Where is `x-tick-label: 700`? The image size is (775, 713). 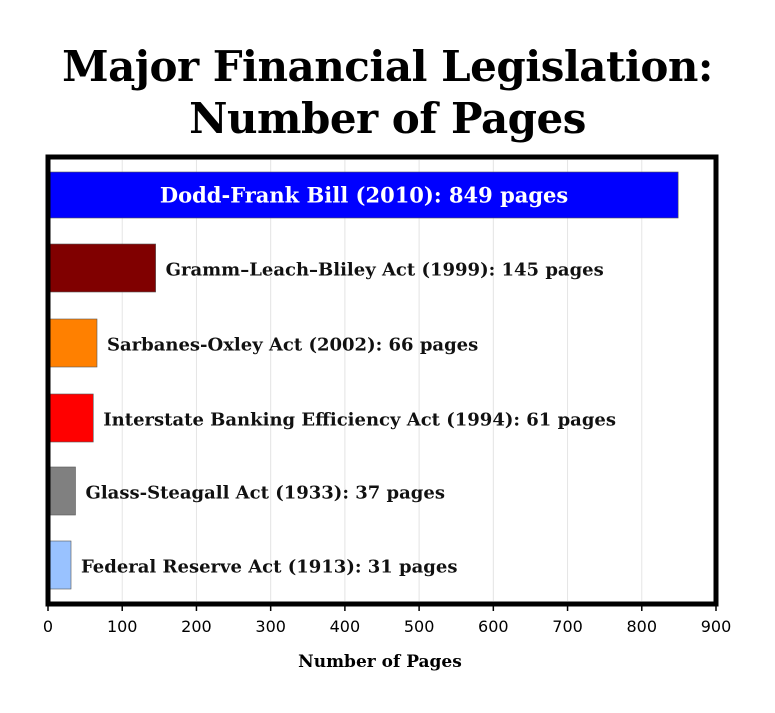 x-tick-label: 700 is located at coordinates (567, 626).